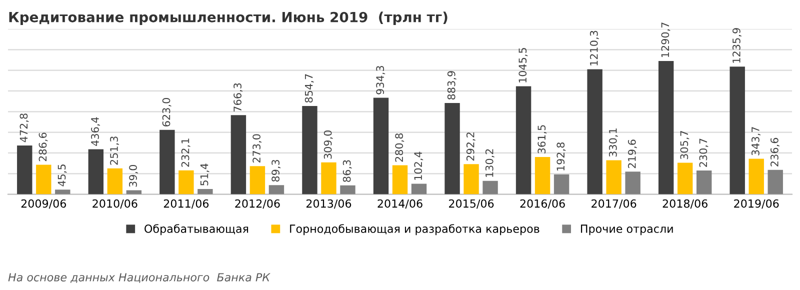 The image size is (800, 290). What do you see at coordinates (542, 139) in the screenshot?
I see `data-label: 361,5` at bounding box center [542, 139].